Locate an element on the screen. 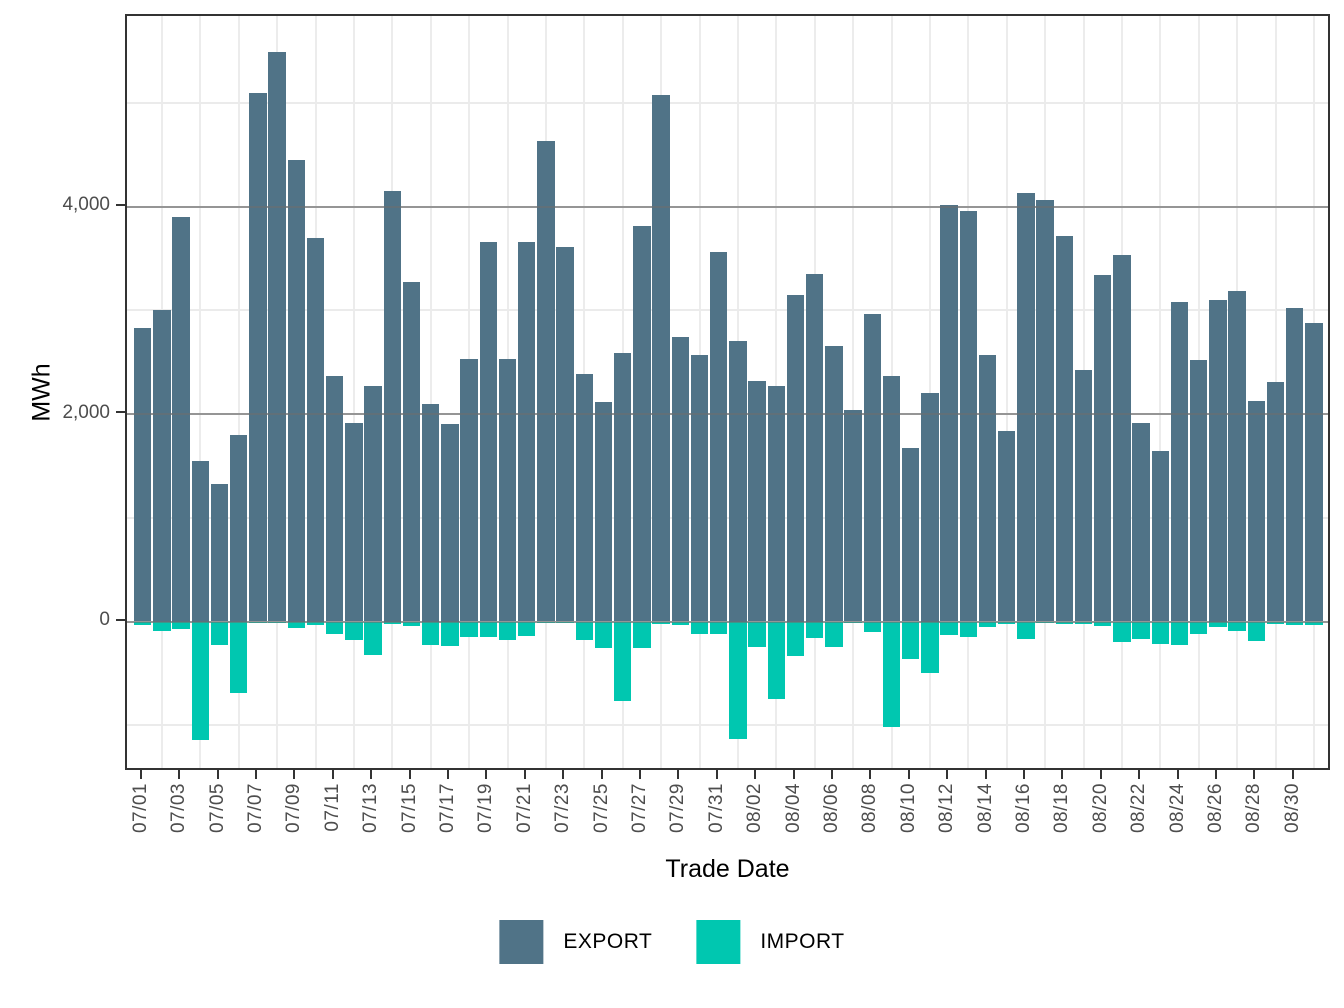  import-bar-08/06 is located at coordinates (834, 634).